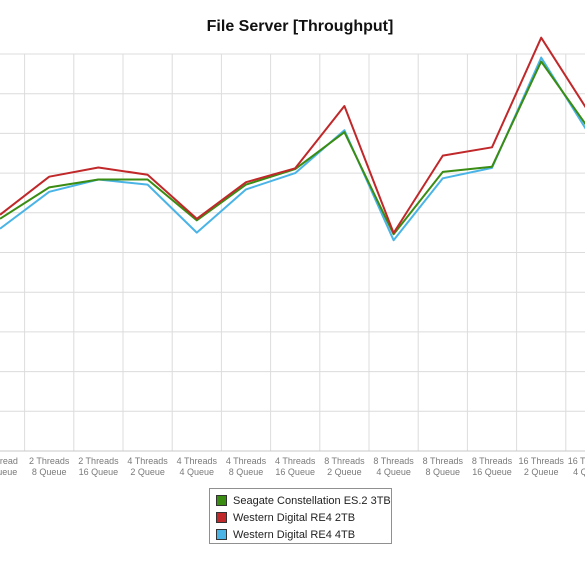  I want to click on legend-item: Western Digital RE4 4TB, so click(300, 534).